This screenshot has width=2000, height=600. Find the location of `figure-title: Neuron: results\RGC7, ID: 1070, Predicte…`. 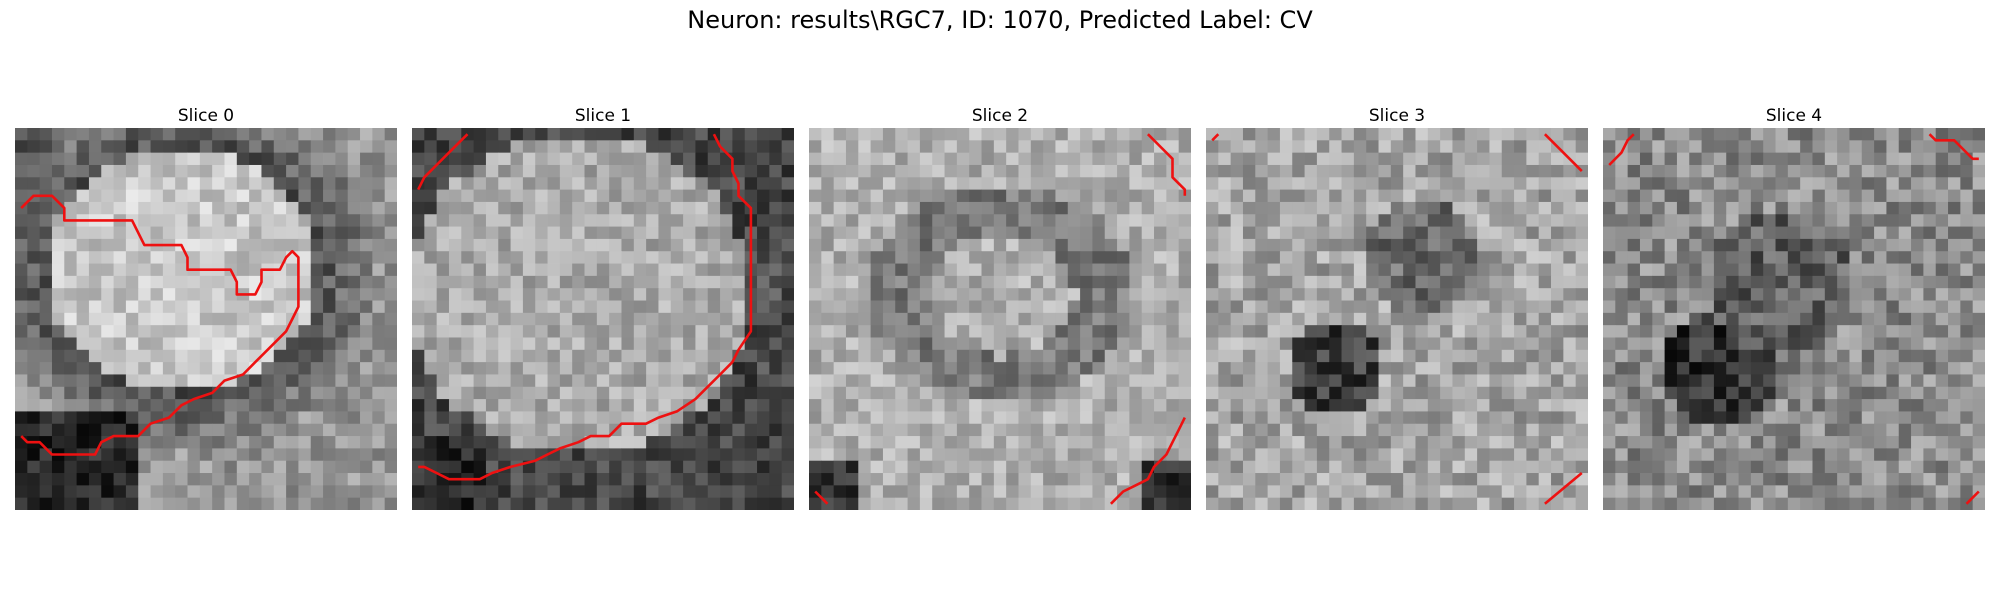

figure-title: Neuron: results\RGC7, ID: 1070, Predicte… is located at coordinates (1000, 20).